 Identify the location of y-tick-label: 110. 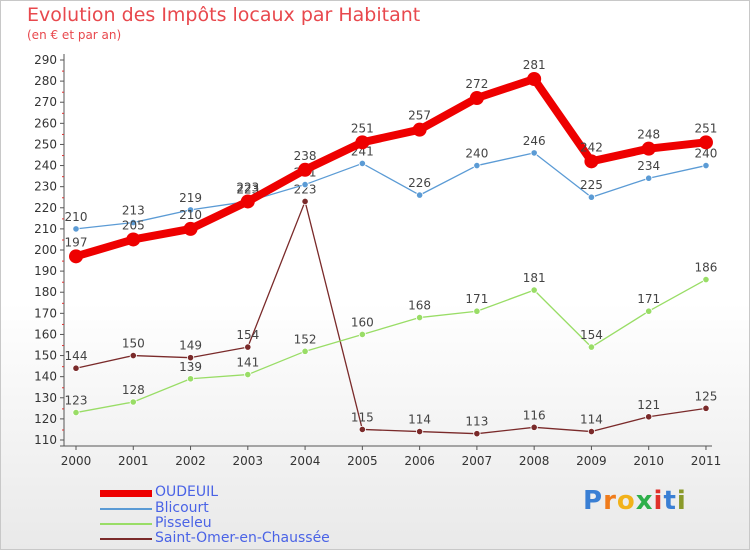
(45, 440).